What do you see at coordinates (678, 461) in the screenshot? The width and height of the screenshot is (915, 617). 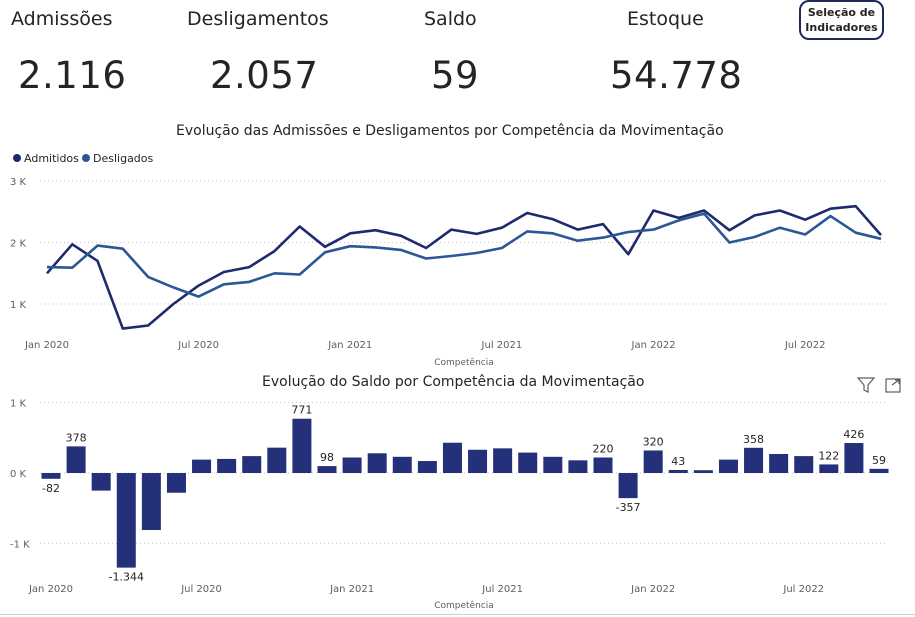 I see `saldo-data-label: 43` at bounding box center [678, 461].